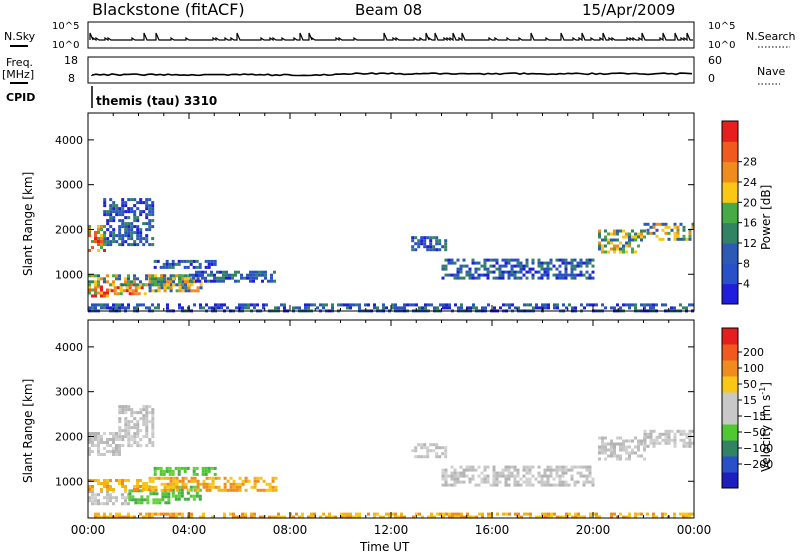  I want to click on velocity-label-sup: -1, so click(762, 391).